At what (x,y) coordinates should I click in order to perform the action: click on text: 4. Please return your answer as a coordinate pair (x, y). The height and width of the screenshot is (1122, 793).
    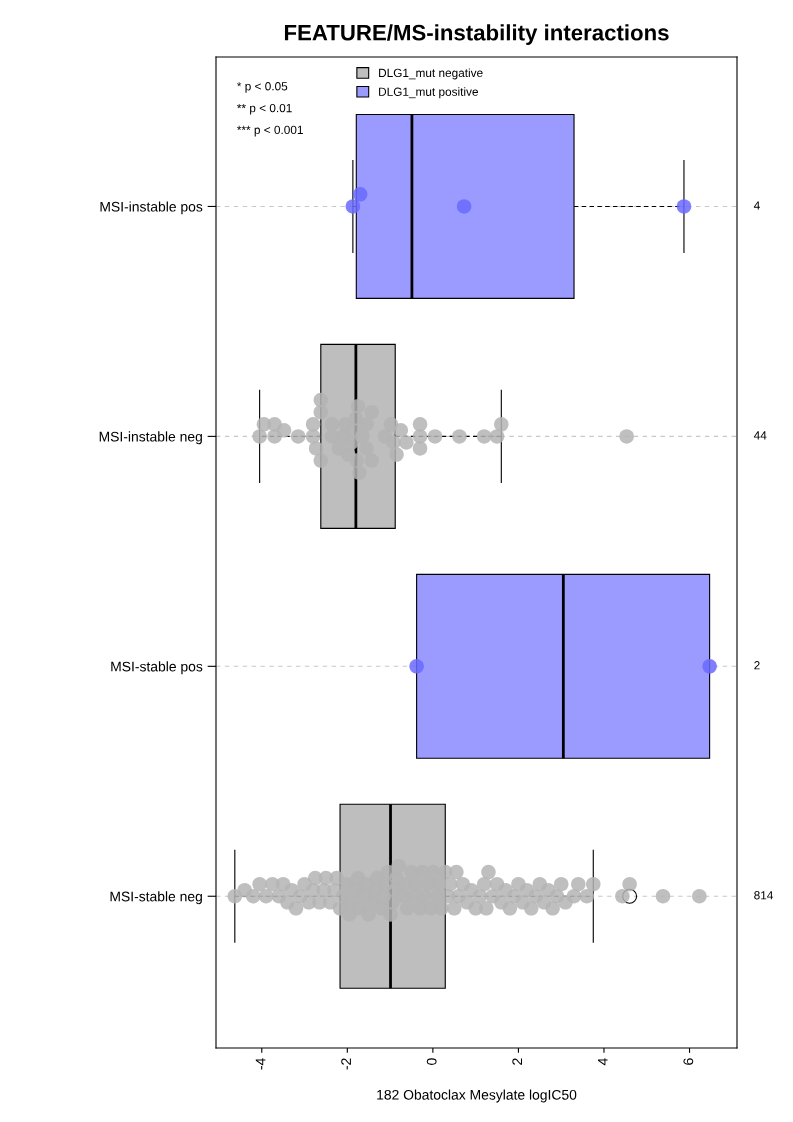
    Looking at the image, I should click on (756, 205).